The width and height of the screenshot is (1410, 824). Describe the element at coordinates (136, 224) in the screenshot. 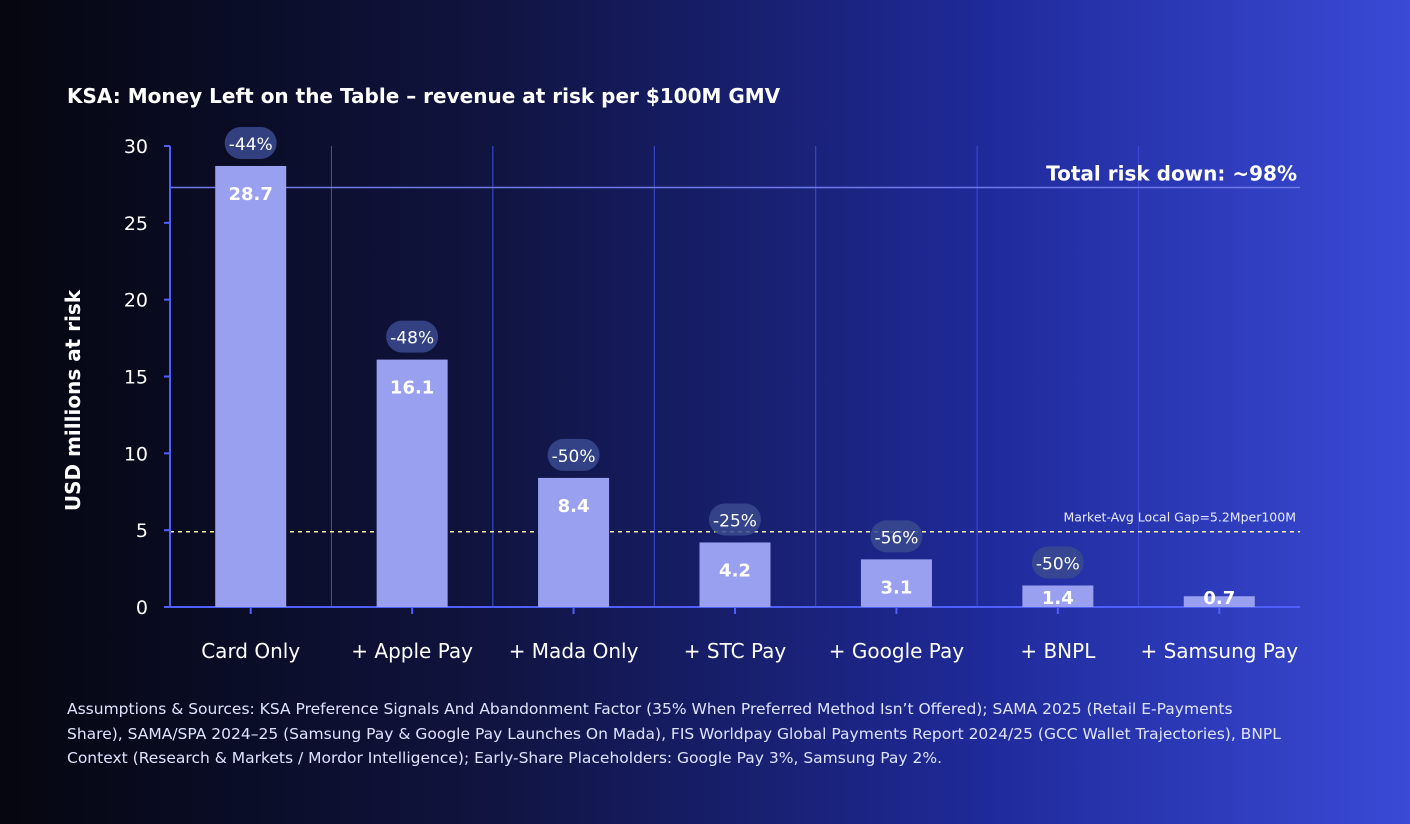

I see `y-tick-label: 25` at that location.